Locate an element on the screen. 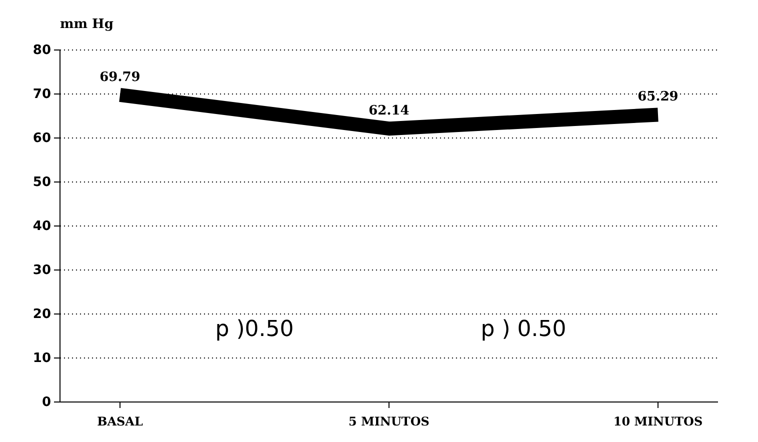  annotation: p ) 0.50 is located at coordinates (523, 329).